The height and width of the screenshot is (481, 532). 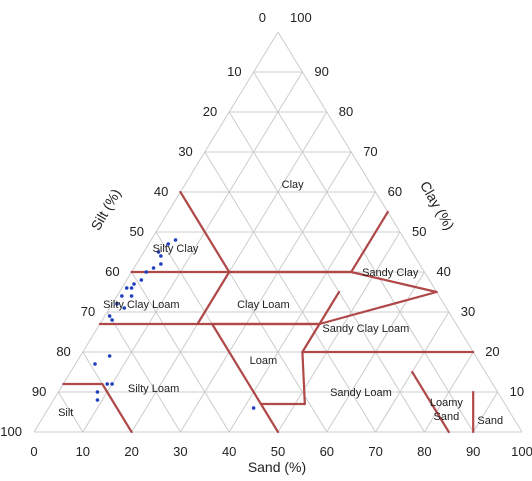 What do you see at coordinates (327, 451) in the screenshot?
I see `sand-tick-60: 60` at bounding box center [327, 451].